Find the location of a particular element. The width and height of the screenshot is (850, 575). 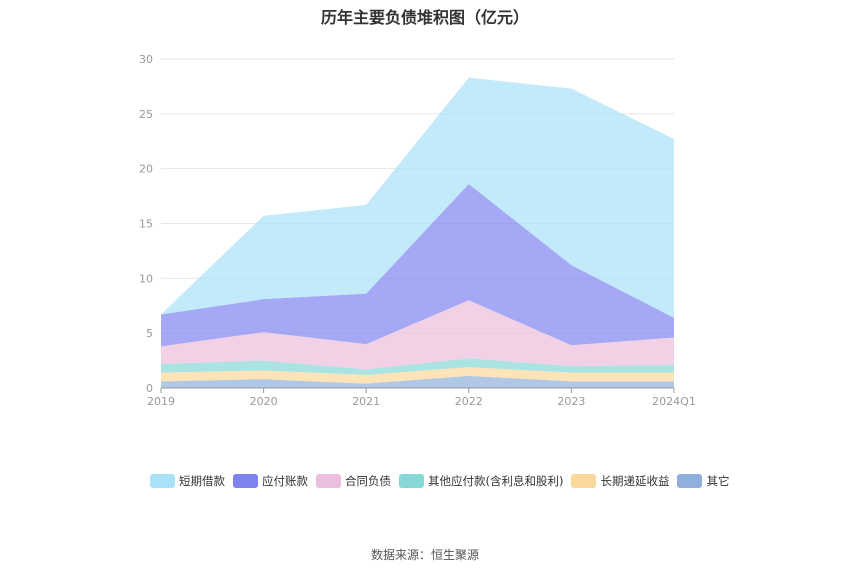

y-tick-label: 30 is located at coordinates (146, 59).